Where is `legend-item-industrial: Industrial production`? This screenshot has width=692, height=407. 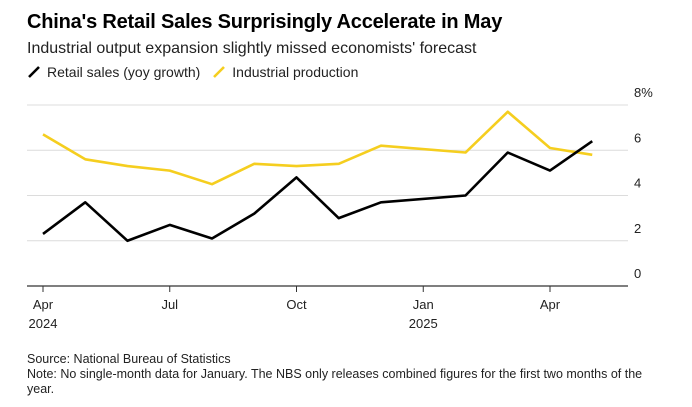
legend-item-industrial: Industrial production is located at coordinates (285, 72).